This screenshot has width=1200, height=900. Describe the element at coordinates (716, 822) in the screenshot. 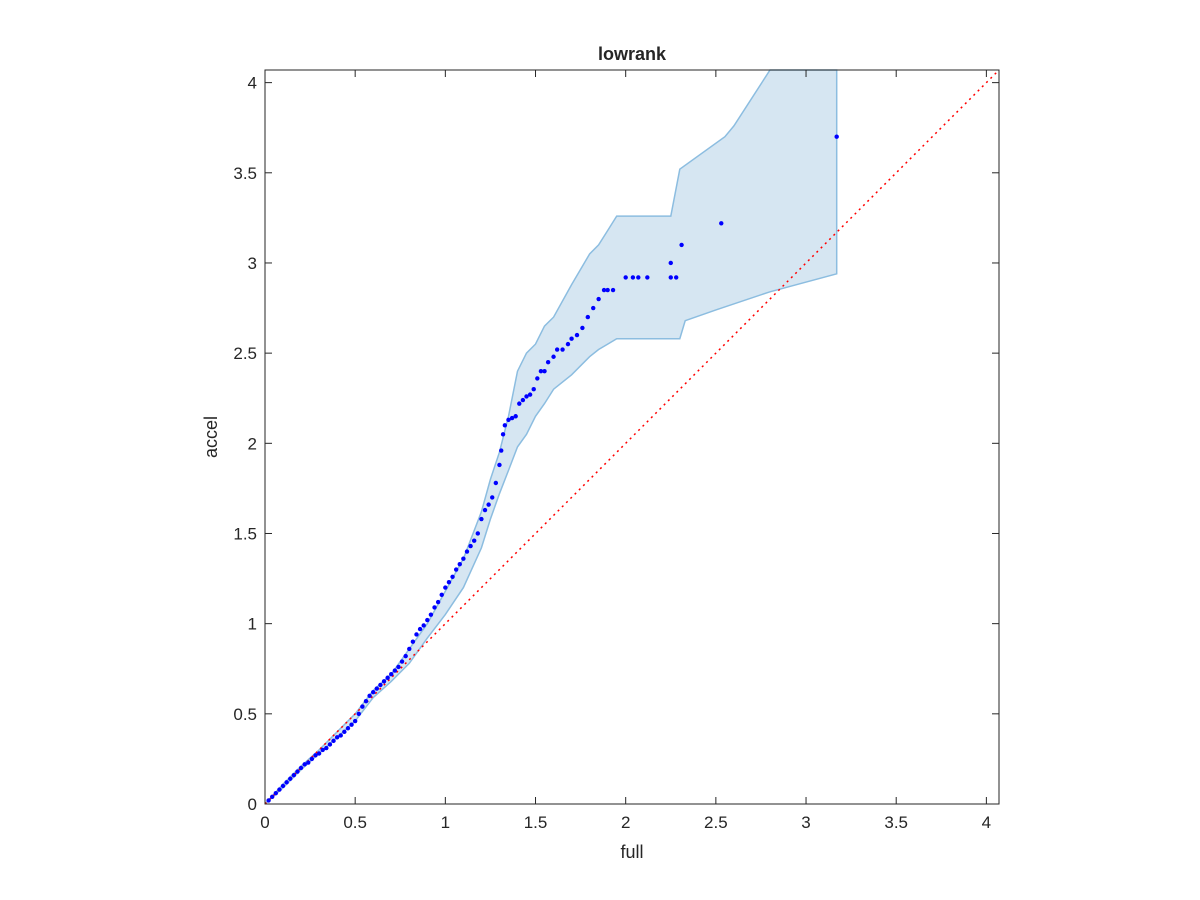

I see `x-tick-label: 2.5` at that location.